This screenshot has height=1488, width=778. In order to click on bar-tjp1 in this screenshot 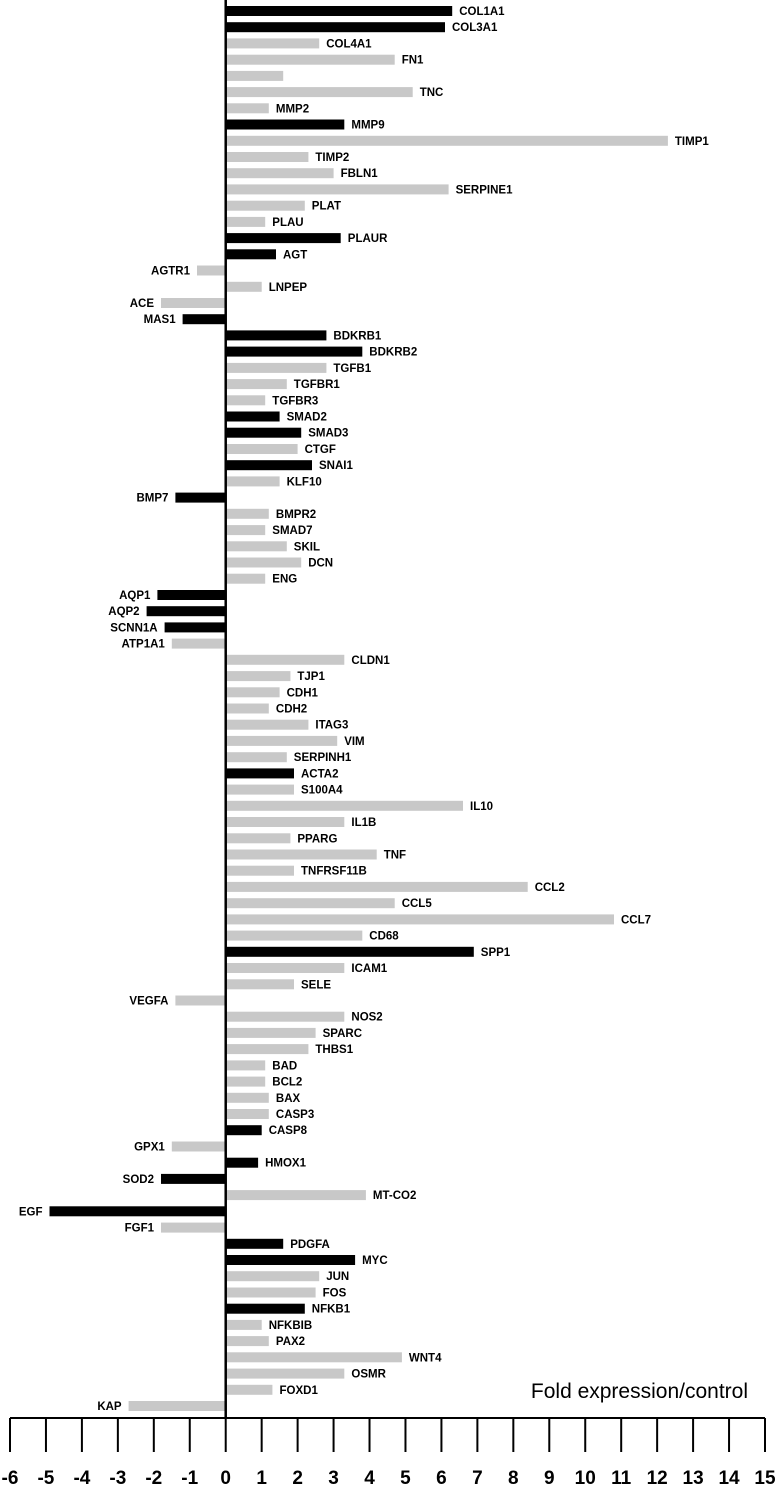, I will do `click(258, 676)`.